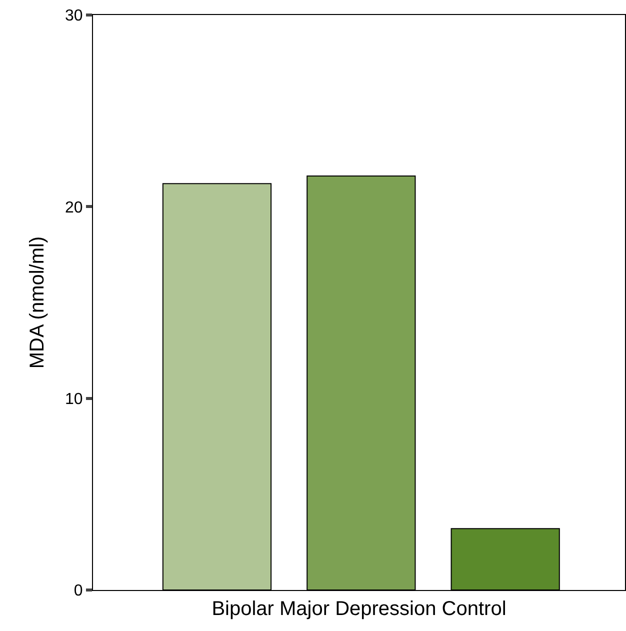 This screenshot has width=626, height=631. Describe the element at coordinates (359, 609) in the screenshot. I see `x-axis-title: Bipolar Major Depression Control` at that location.